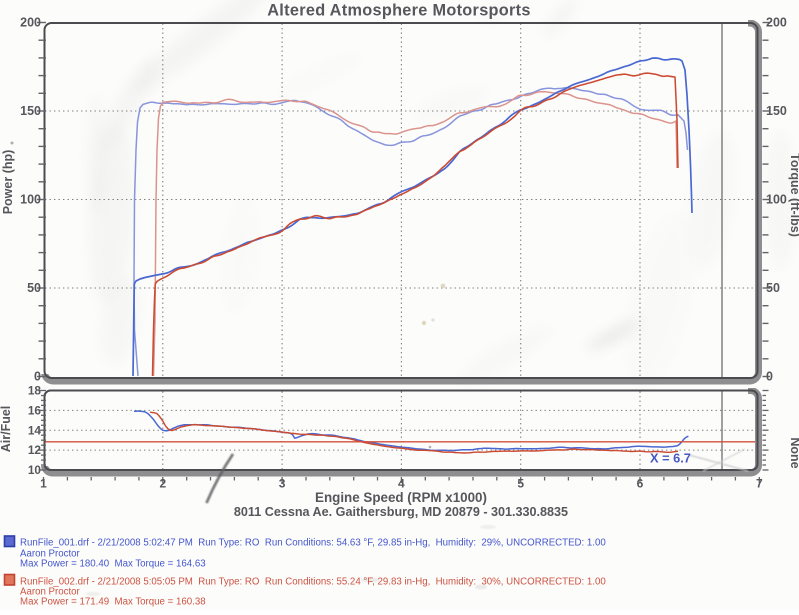 The height and width of the screenshot is (615, 799). What do you see at coordinates (520, 484) in the screenshot?
I see `svg-text: 5` at bounding box center [520, 484].